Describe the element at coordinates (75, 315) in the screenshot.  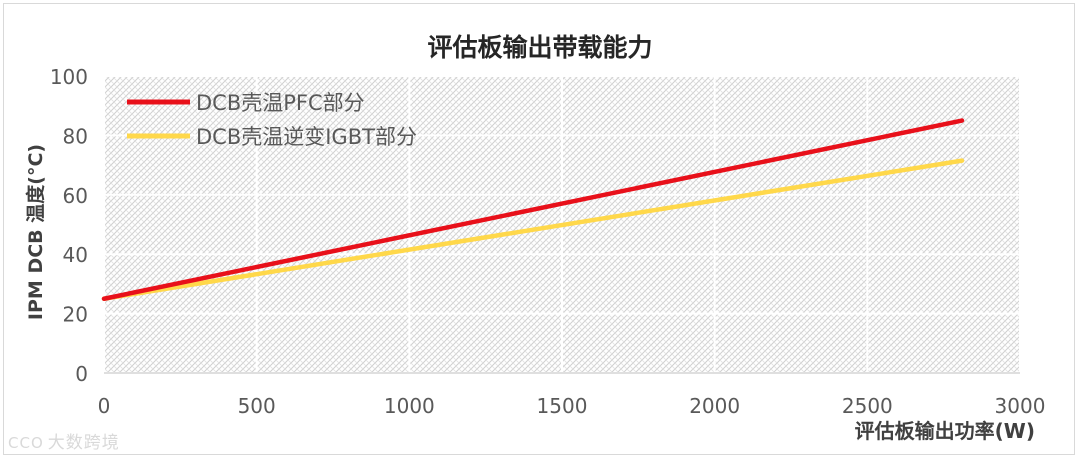
I see `y-tick-label: 20` at that location.